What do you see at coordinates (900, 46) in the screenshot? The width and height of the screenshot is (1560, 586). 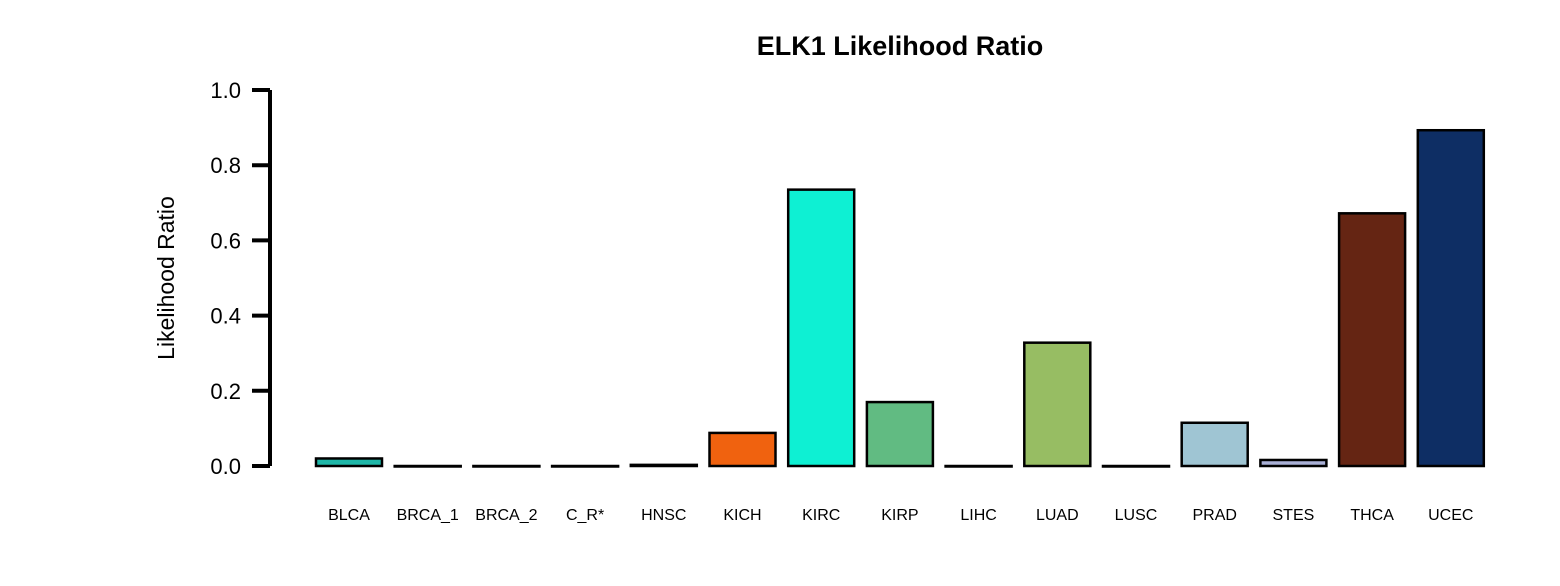 I see `chart-title: ELK1 Likelihood Ratio` at bounding box center [900, 46].